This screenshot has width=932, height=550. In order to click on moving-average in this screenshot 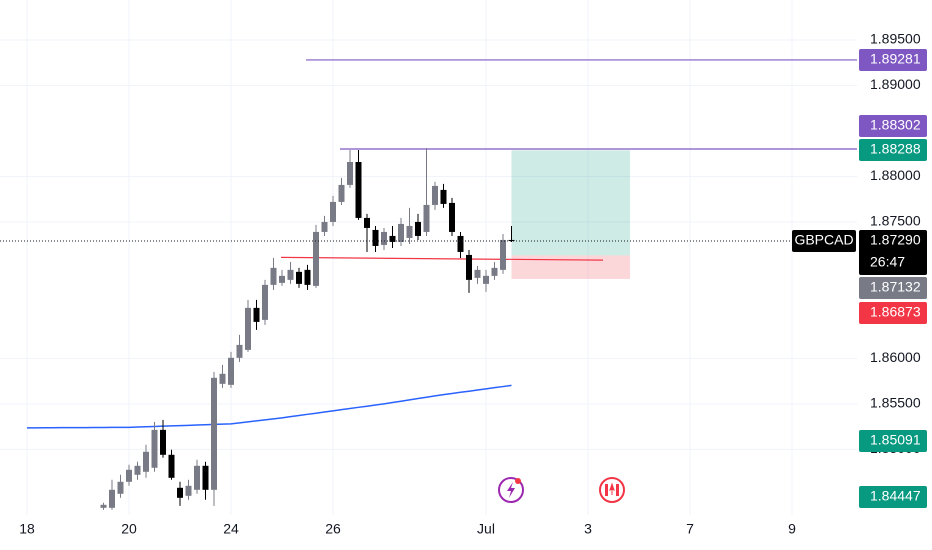, I will do `click(269, 406)`.